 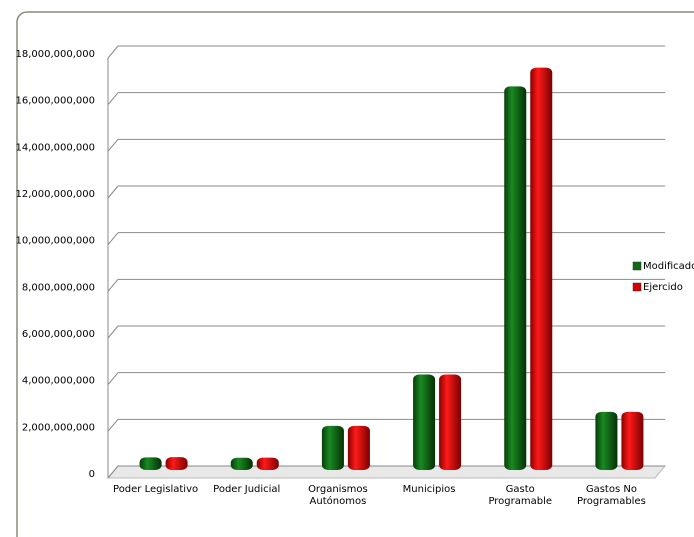 What do you see at coordinates (55, 101) in the screenshot?
I see `y-tick-label: 16,000,000,000` at bounding box center [55, 101].